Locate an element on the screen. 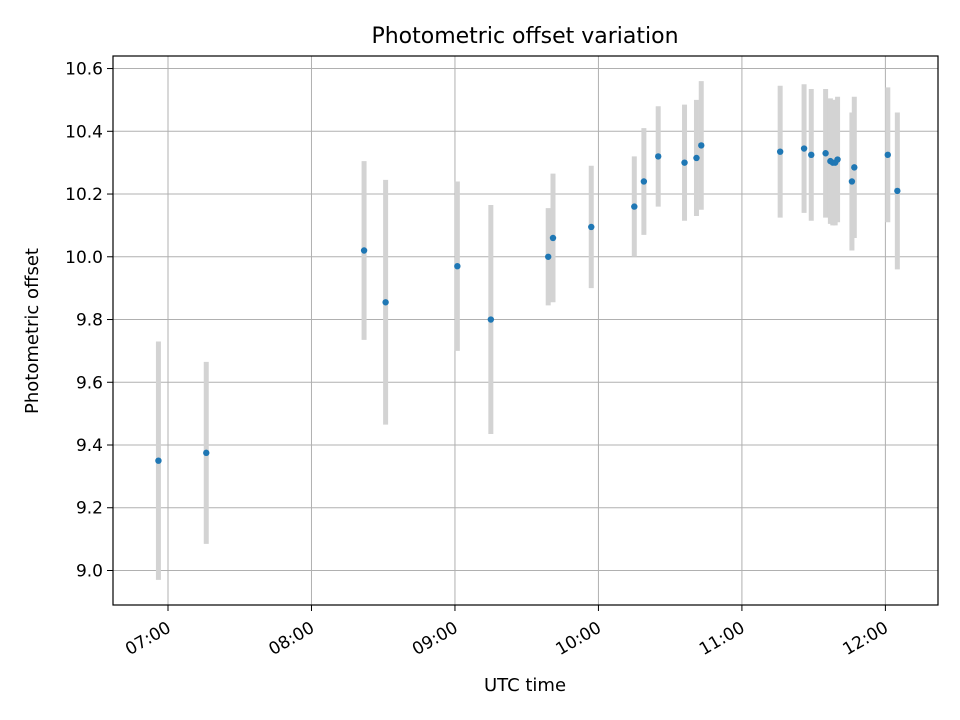 The width and height of the screenshot is (960, 720). y-tick-label: 9.4 is located at coordinates (89, 446).